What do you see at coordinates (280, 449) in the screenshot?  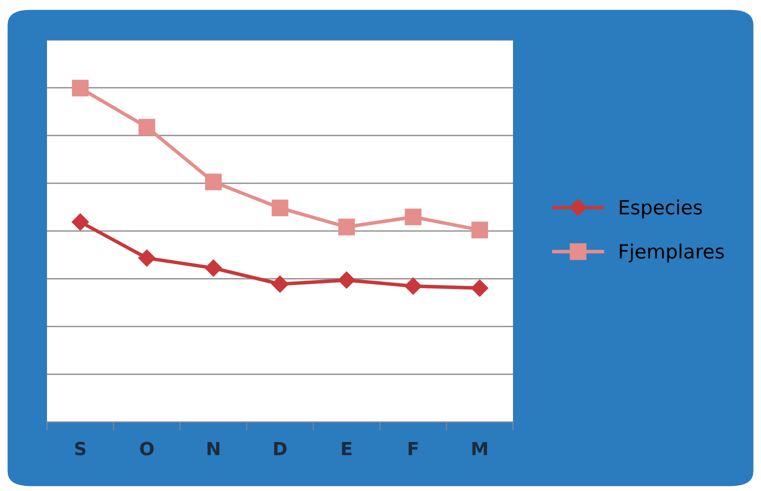 I see `x-tick-label: D` at bounding box center [280, 449].